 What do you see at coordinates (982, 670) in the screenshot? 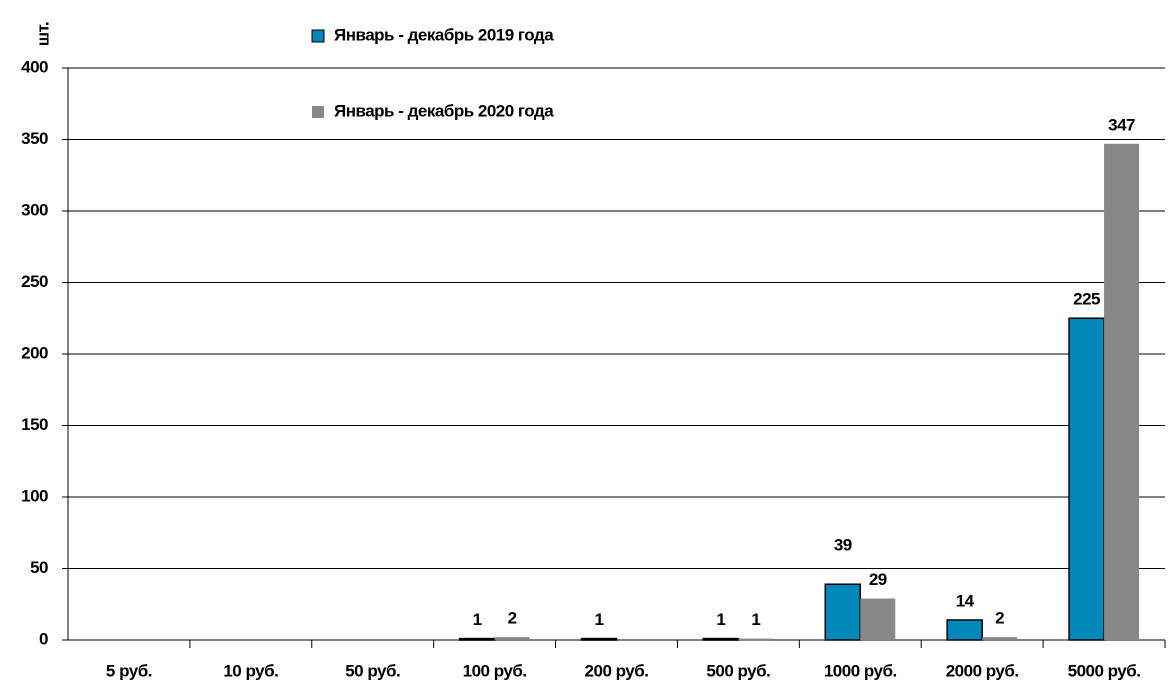
I see `x-tick-label: 2000 руб.` at bounding box center [982, 670].